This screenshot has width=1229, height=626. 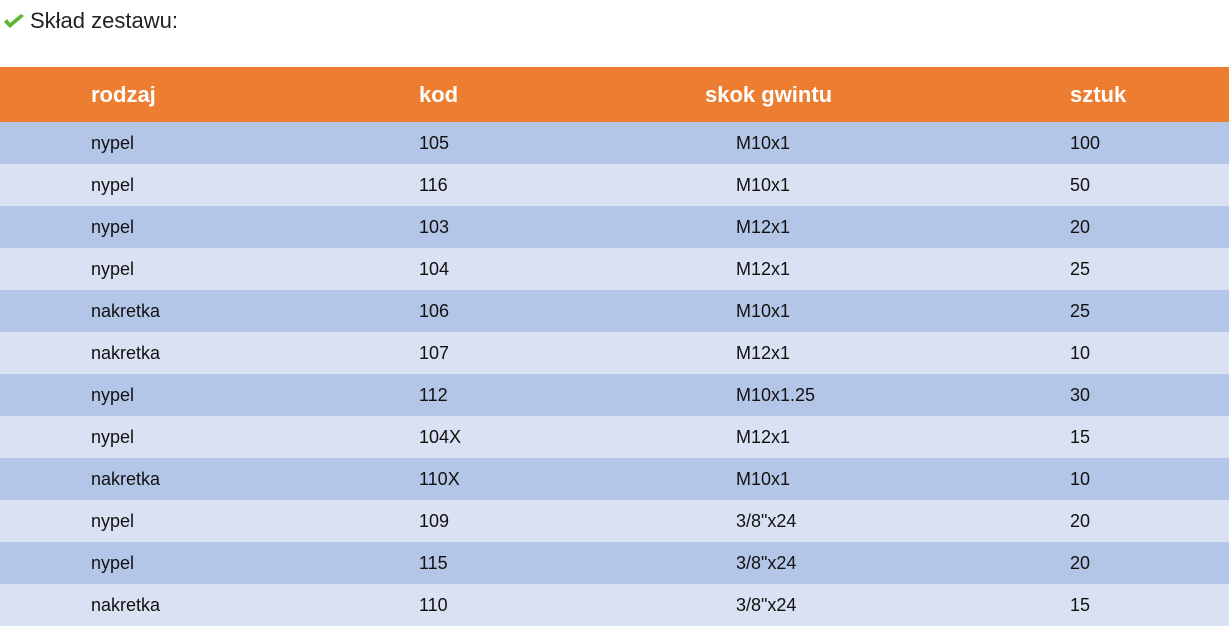 What do you see at coordinates (562, 143) in the screenshot?
I see `cell-kod: 105` at bounding box center [562, 143].